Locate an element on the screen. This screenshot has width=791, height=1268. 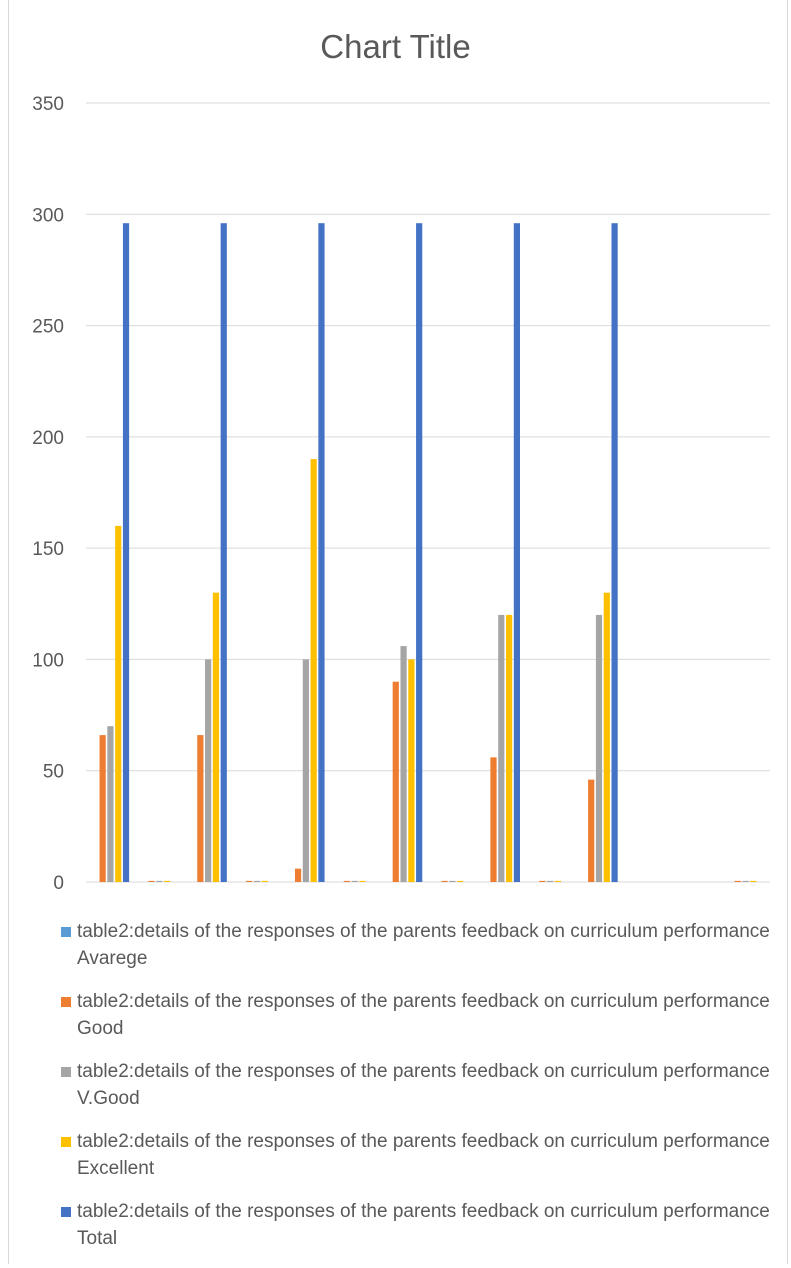
y-tick-label: 150 is located at coordinates (48, 549).